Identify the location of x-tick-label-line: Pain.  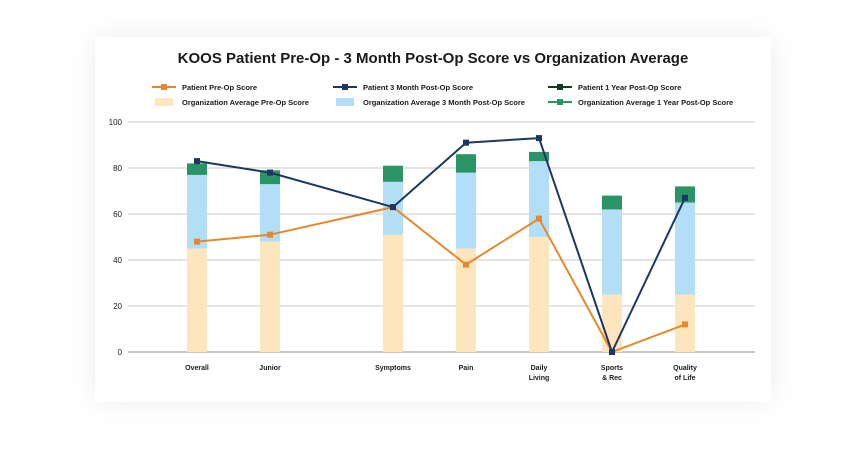
(466, 368).